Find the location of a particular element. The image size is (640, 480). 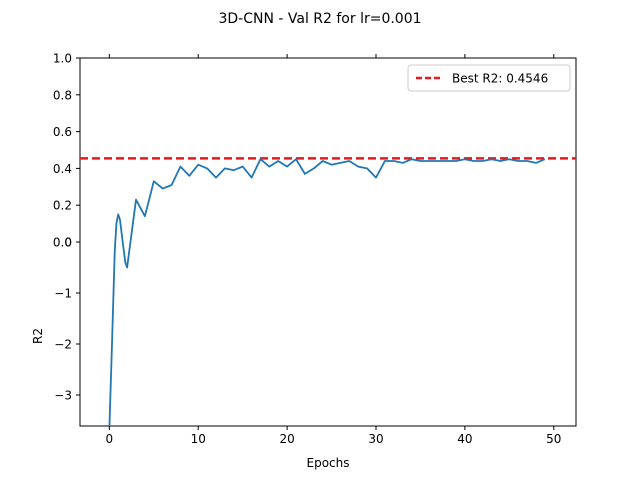

x-tick-label: 0 is located at coordinates (110, 439).